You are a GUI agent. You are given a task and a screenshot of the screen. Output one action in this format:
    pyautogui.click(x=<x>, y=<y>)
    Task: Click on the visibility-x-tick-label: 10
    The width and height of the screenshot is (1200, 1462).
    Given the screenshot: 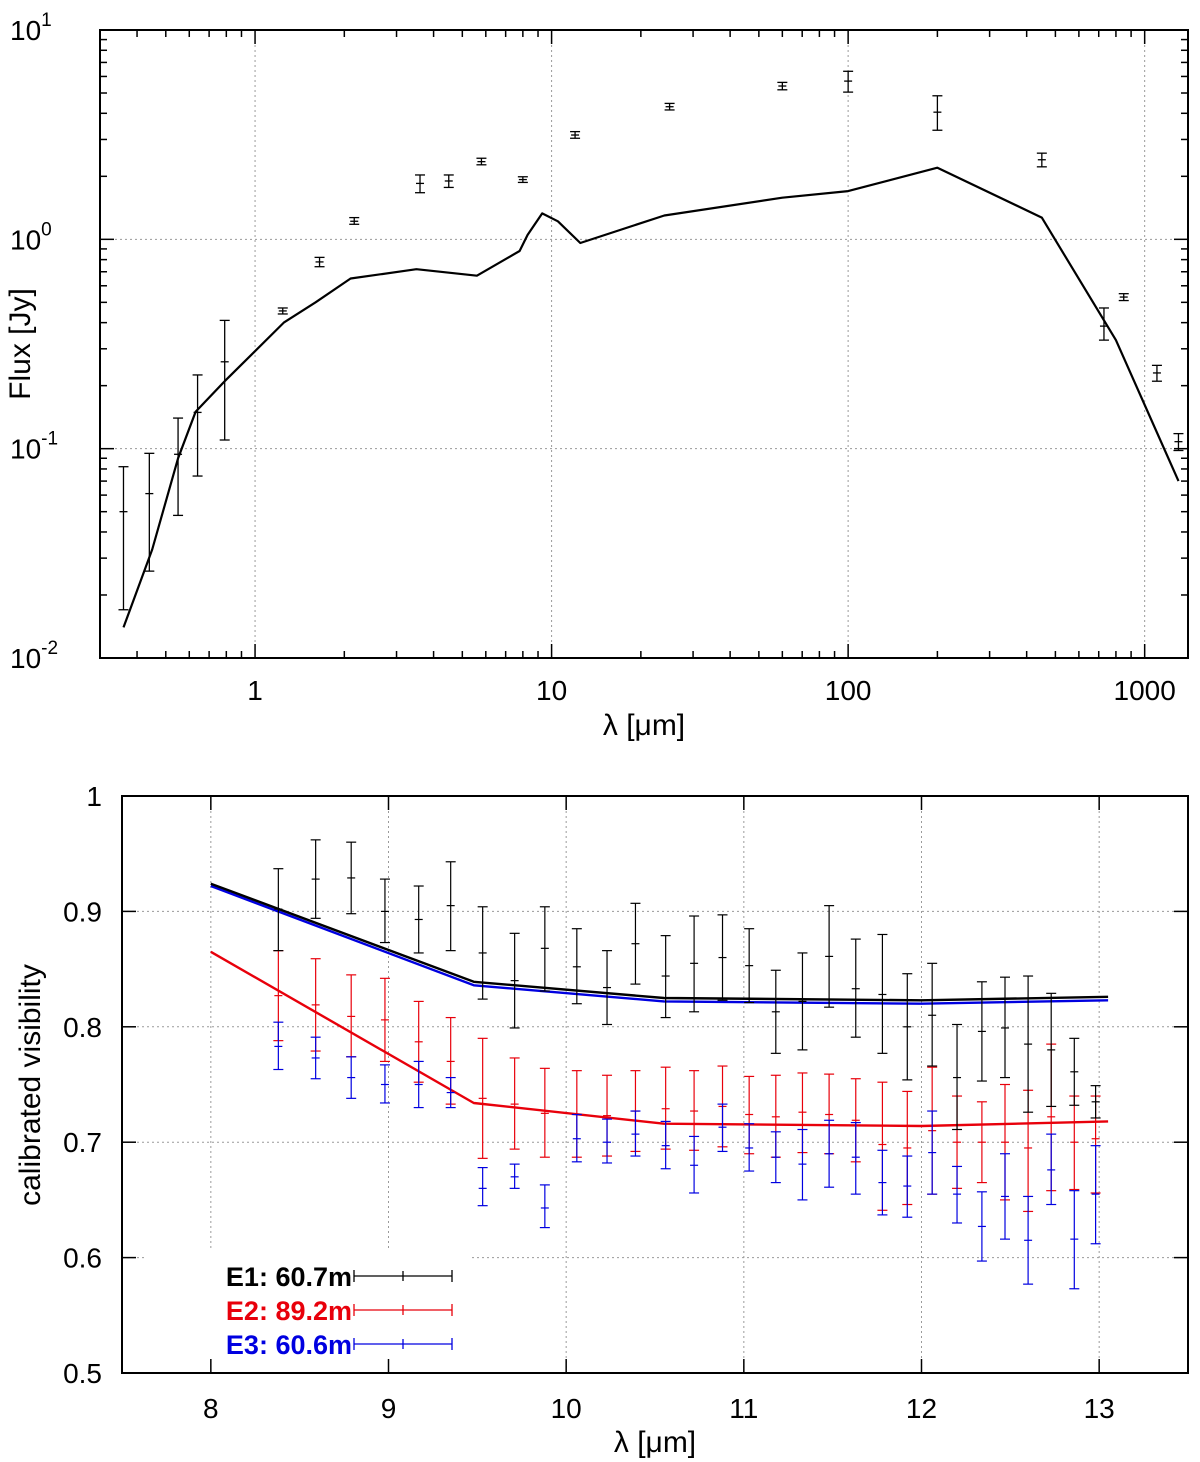 What is the action you would take?
    pyautogui.click(x=566, y=1408)
    